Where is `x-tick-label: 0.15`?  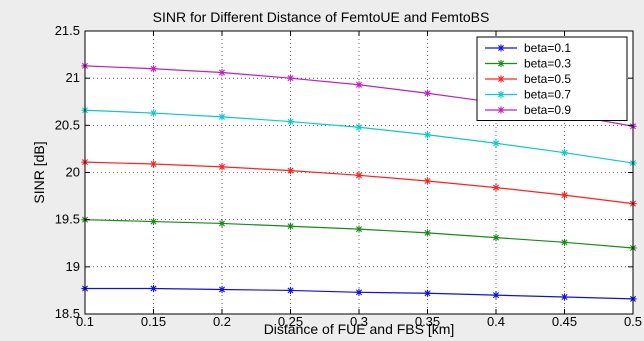
x-tick-label: 0.15 is located at coordinates (153, 321).